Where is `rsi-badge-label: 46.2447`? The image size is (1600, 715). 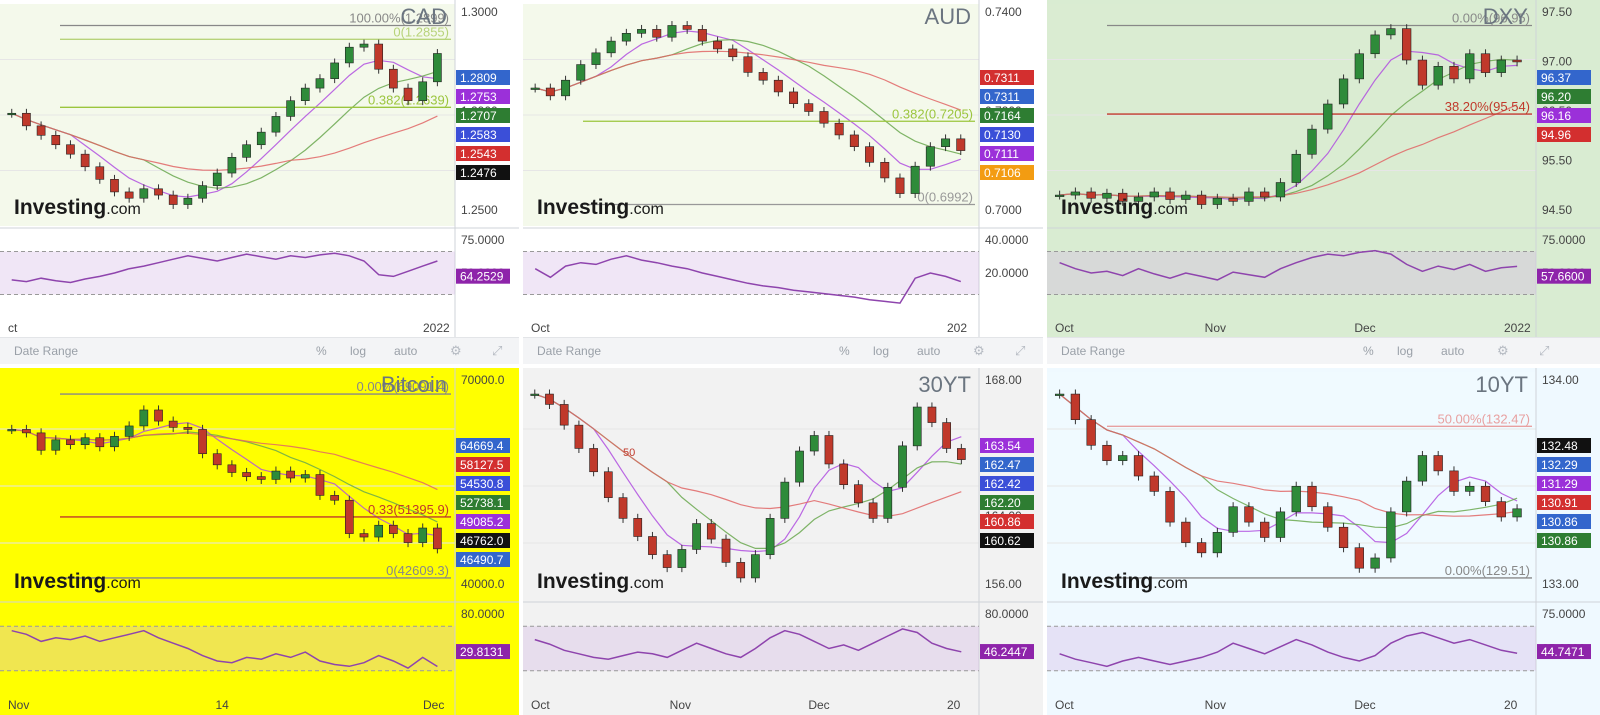 rsi-badge-label: 46.2447 is located at coordinates (1006, 652).